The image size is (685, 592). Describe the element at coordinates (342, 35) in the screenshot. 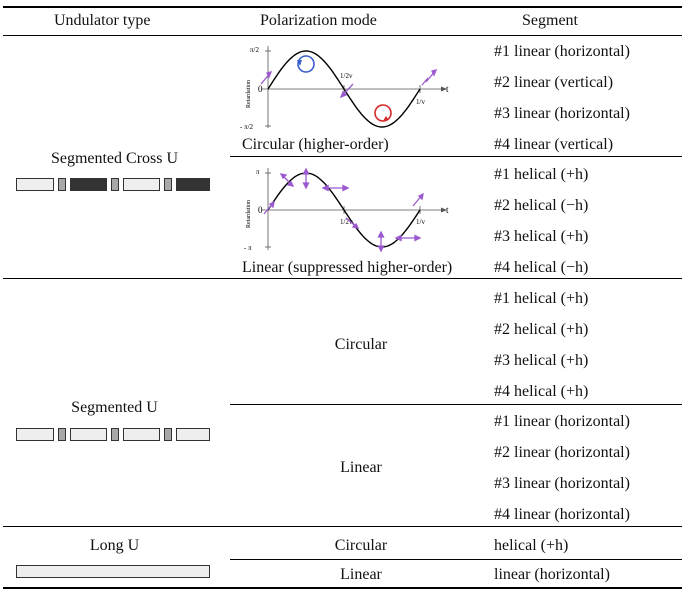

I see `header-rule` at that location.